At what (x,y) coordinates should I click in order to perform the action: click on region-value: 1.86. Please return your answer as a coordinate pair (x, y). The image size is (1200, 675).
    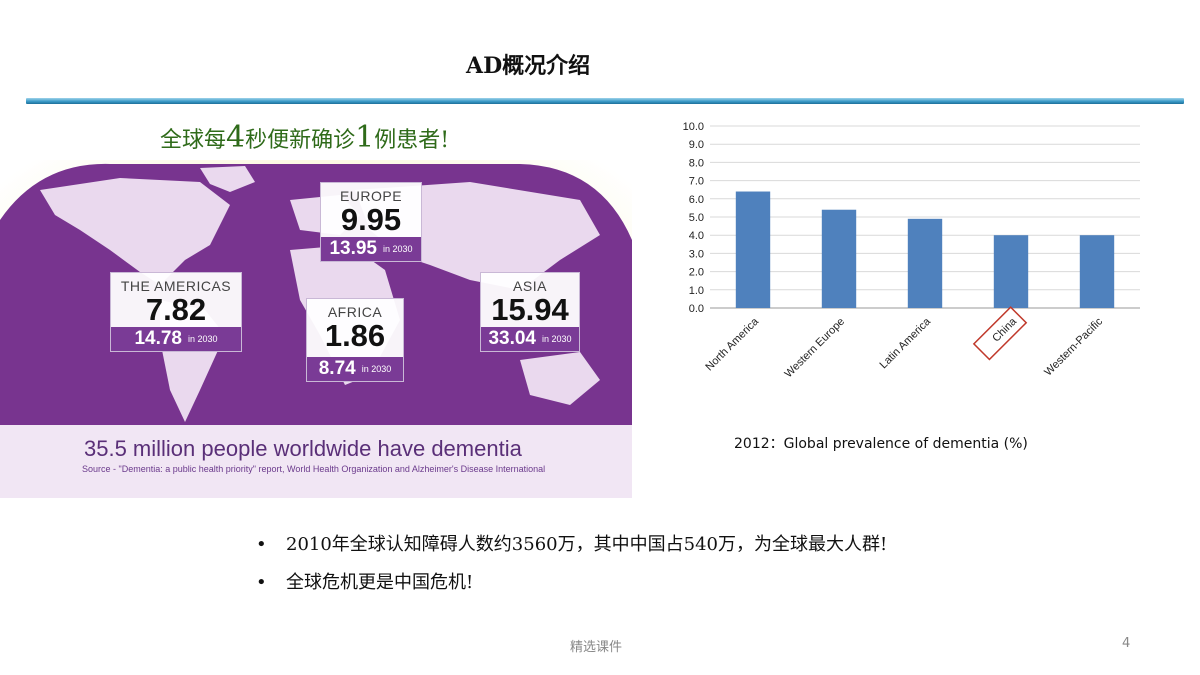
    Looking at the image, I should click on (355, 335).